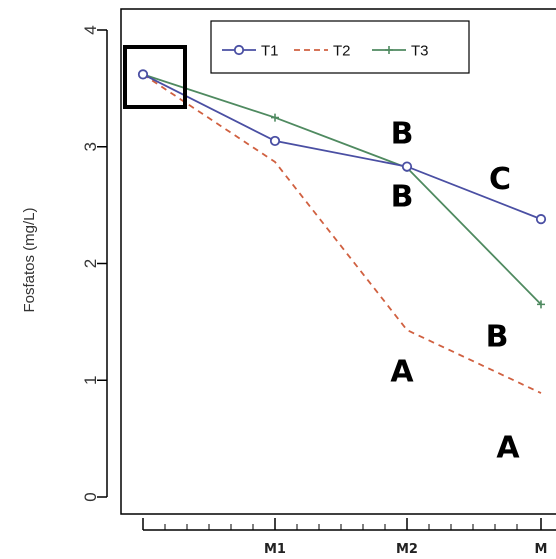 The height and width of the screenshot is (559, 556). I want to click on x-tick-label: M1, so click(275, 549).